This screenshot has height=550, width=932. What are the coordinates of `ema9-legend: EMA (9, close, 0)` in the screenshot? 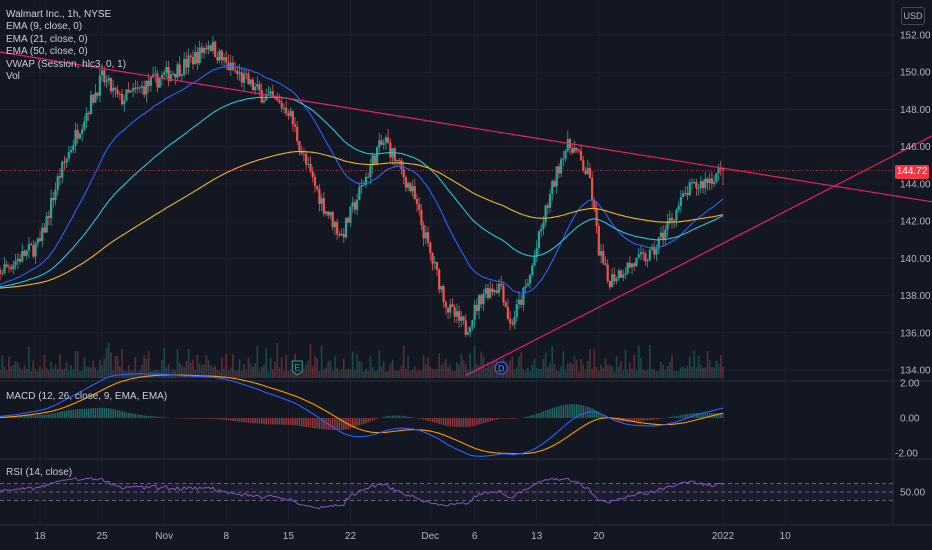 It's located at (44, 27).